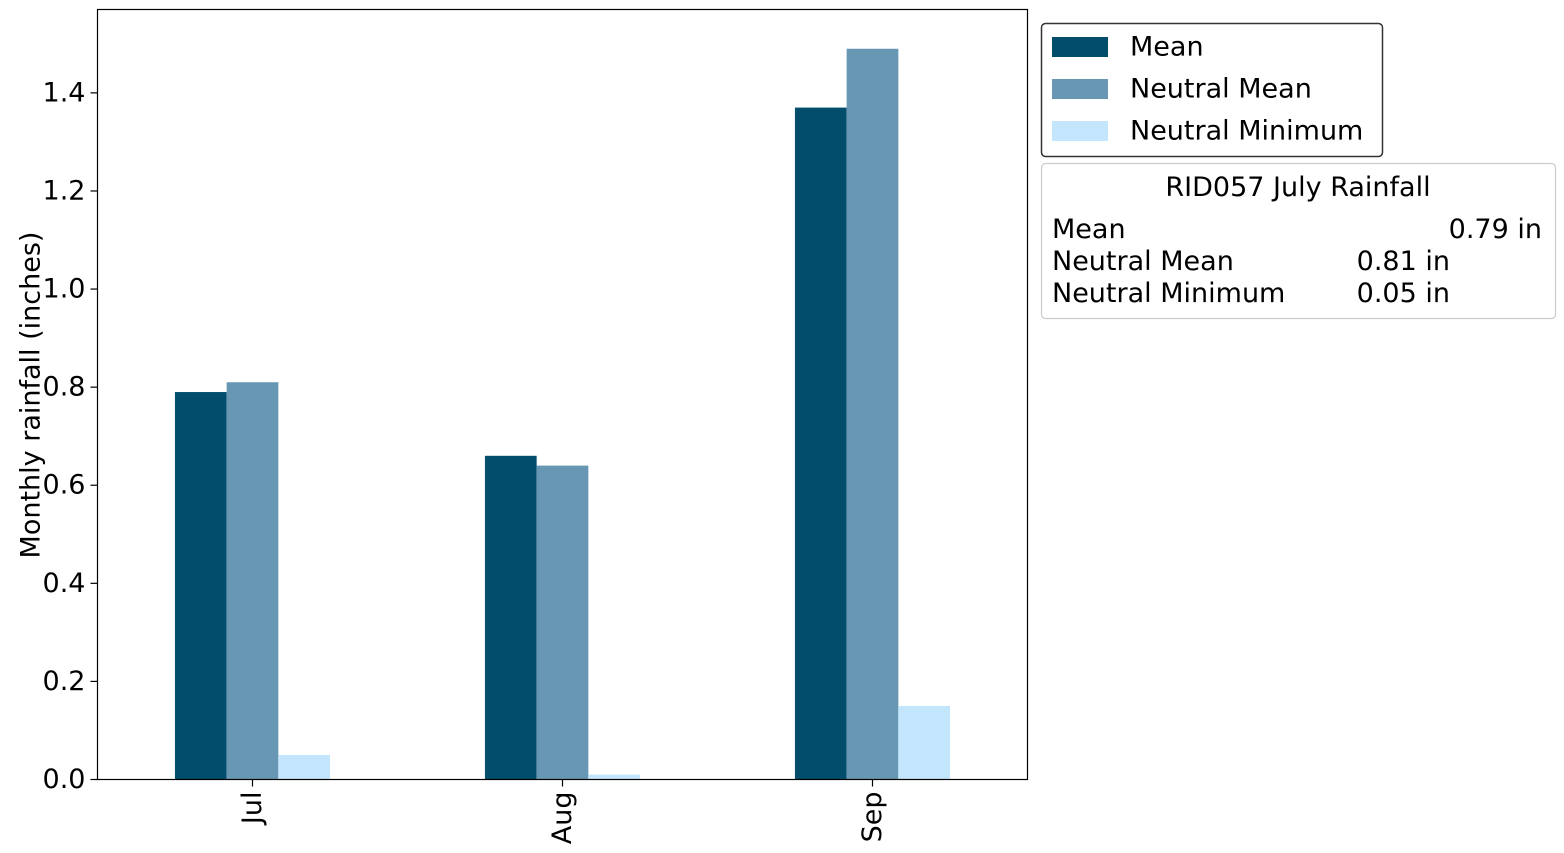  I want to click on y-tick-label: 1.2, so click(64, 190).